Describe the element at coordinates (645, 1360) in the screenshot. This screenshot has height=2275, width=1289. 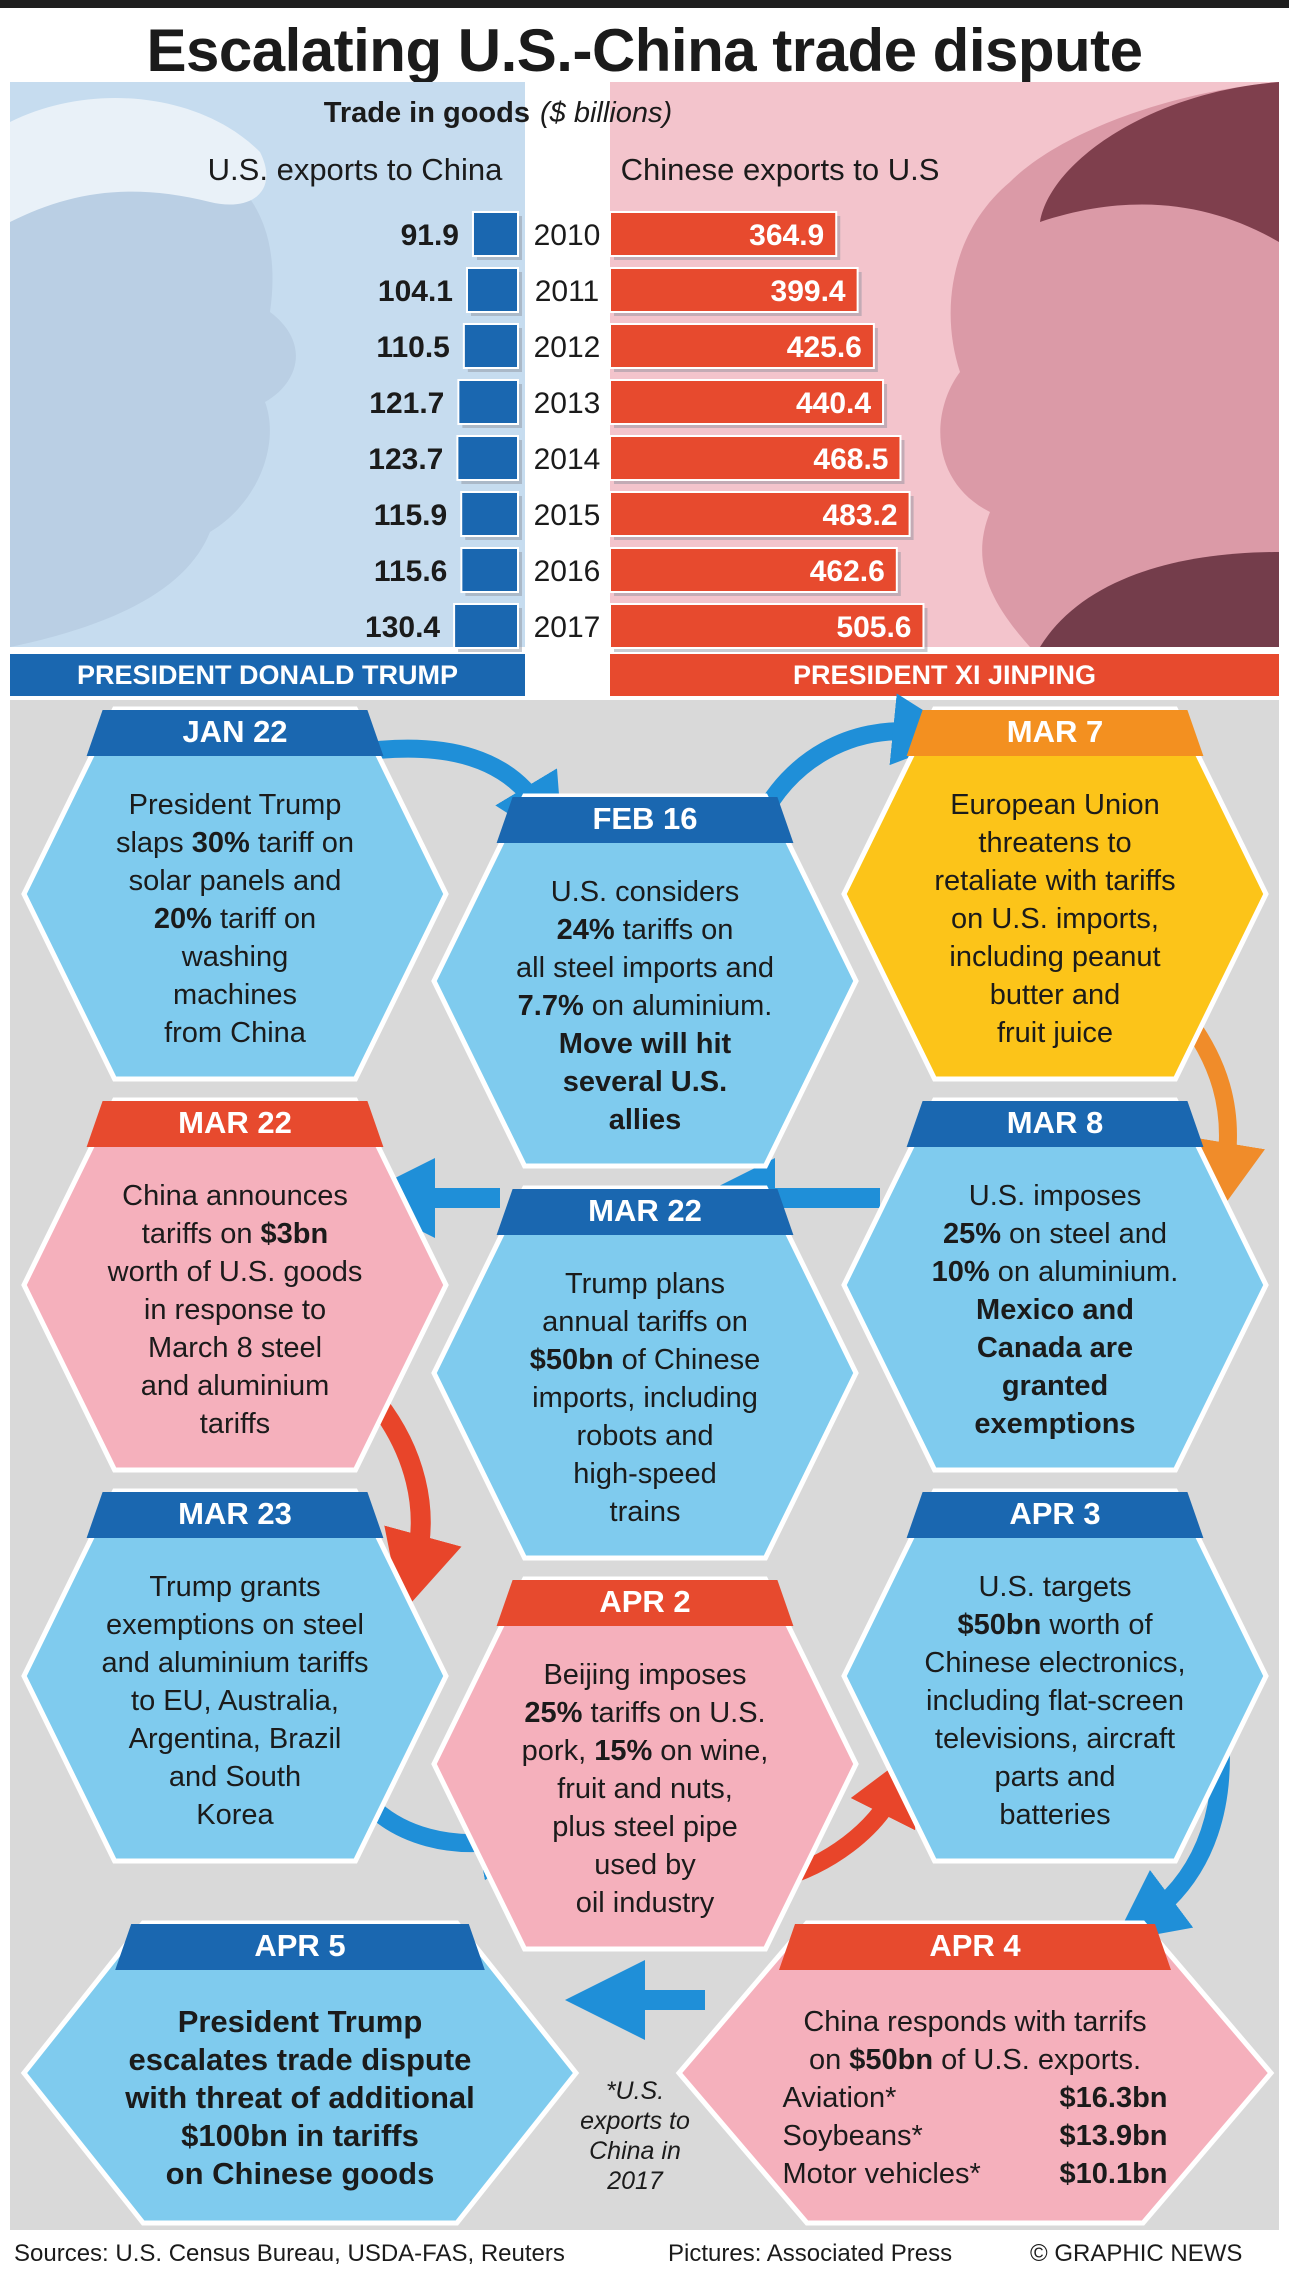
I see `description-line: $50bn of Chinese` at that location.